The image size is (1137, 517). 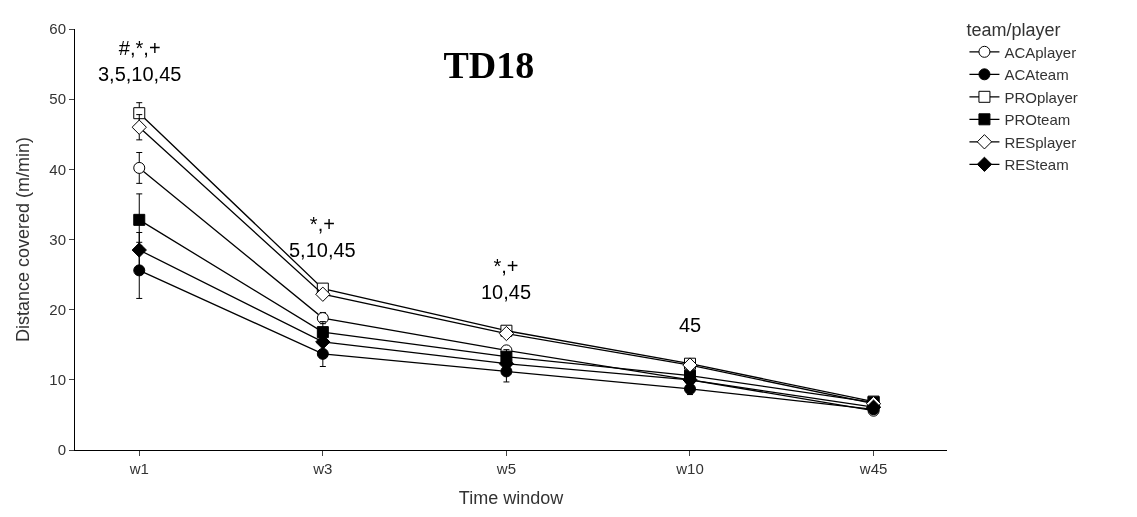 I want to click on y-axis-title: Distance covered (m/min), so click(x=22, y=239).